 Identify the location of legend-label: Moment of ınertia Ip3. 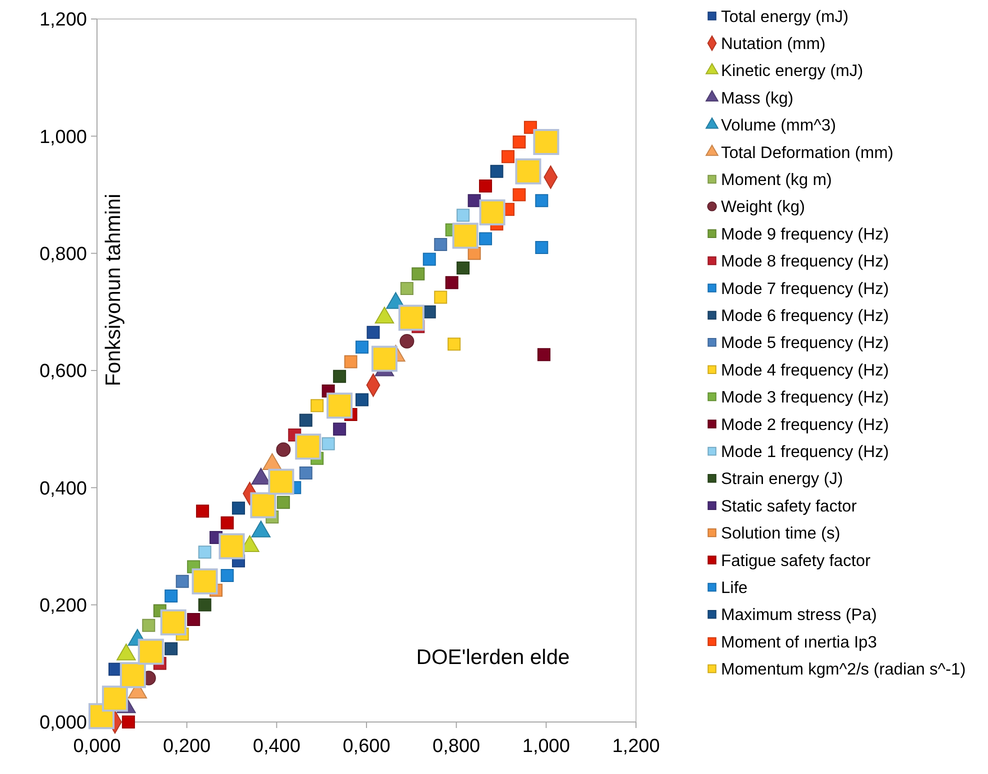
(799, 642).